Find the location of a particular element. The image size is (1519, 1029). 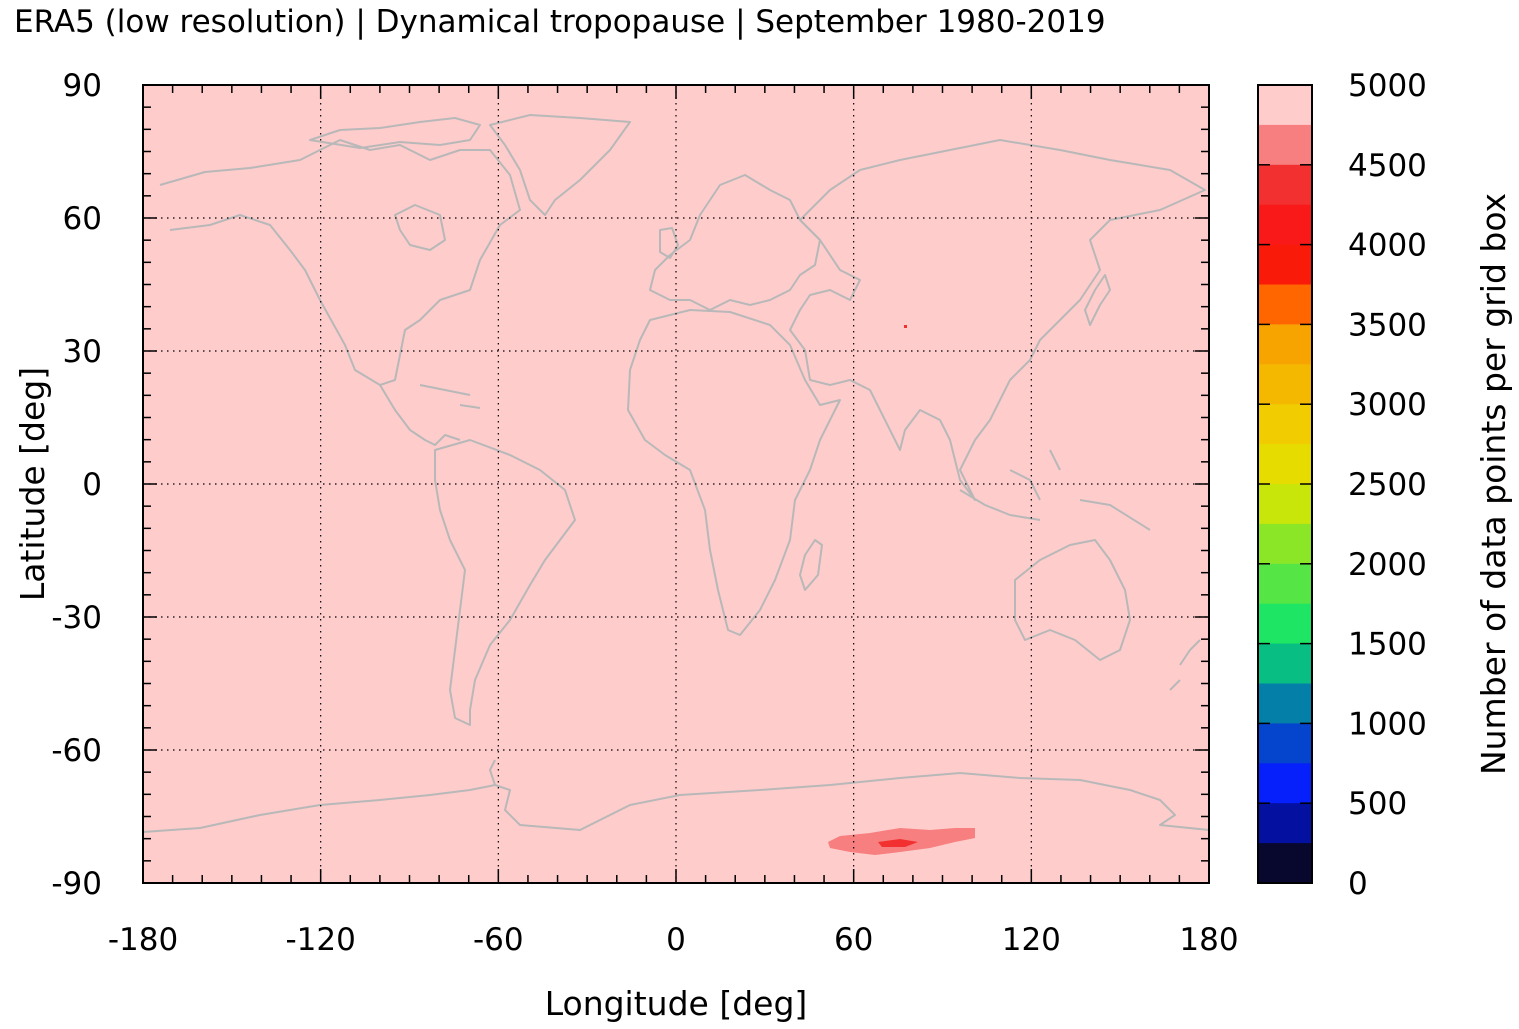

y-axis-label: Latitude [deg] is located at coordinates (32, 484).